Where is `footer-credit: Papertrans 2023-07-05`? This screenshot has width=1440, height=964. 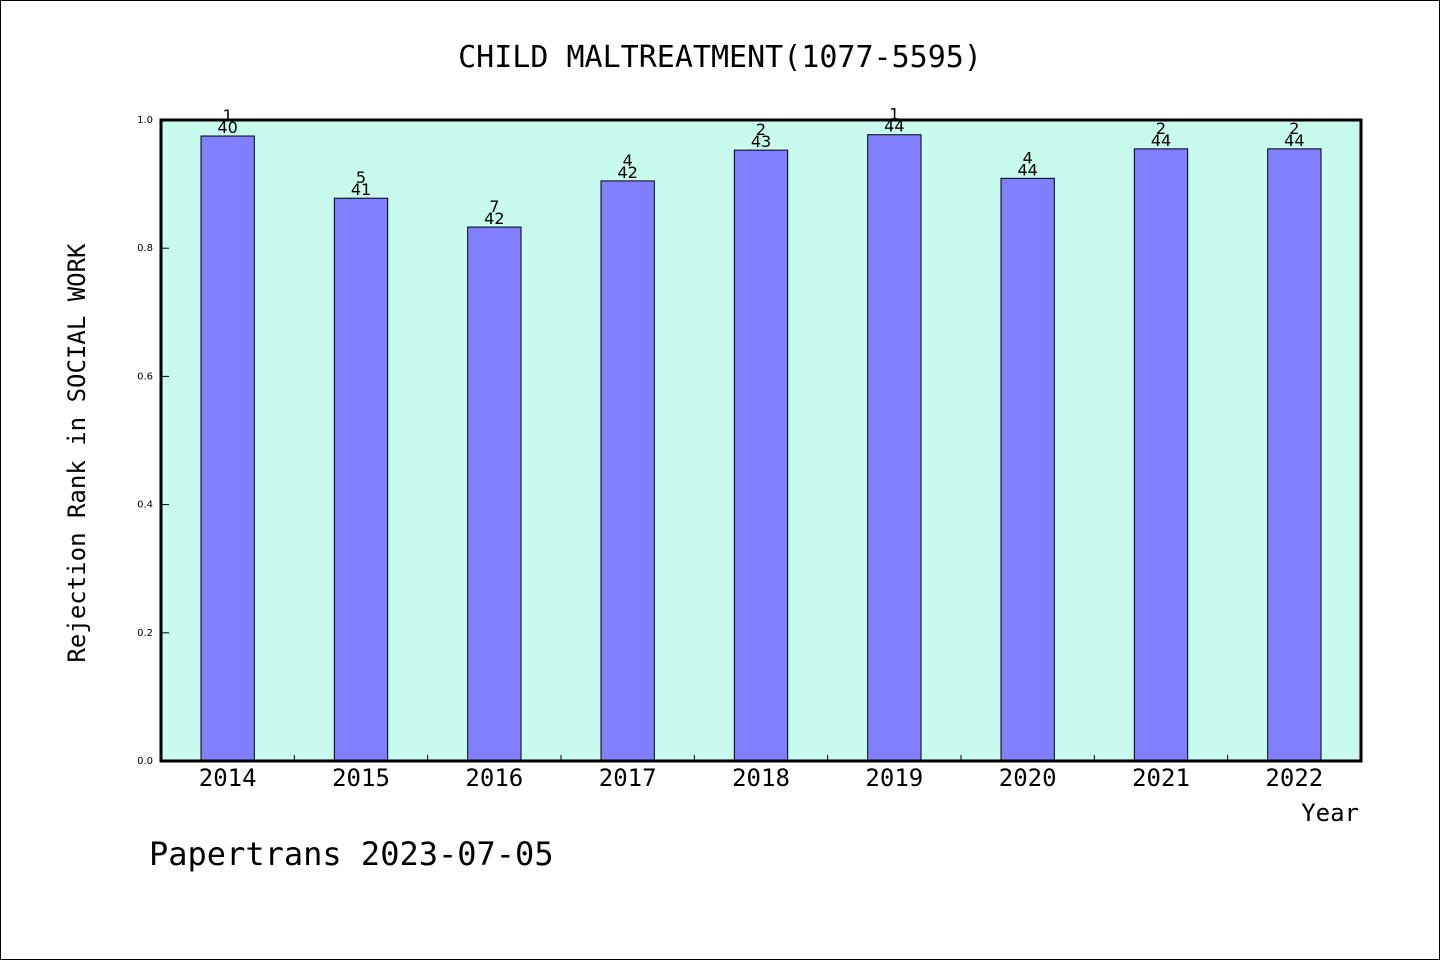
footer-credit: Papertrans 2023-07-05 is located at coordinates (351, 854).